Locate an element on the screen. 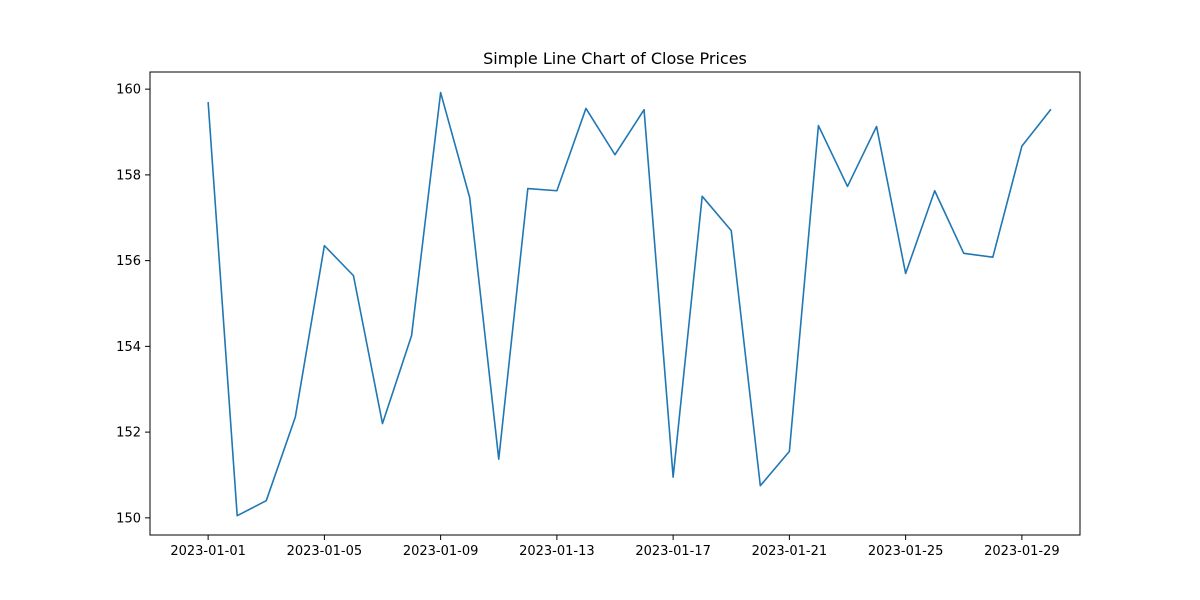 The width and height of the screenshot is (1200, 600). y-axis: 150 152 154 156 158 160 is located at coordinates (133, 304).